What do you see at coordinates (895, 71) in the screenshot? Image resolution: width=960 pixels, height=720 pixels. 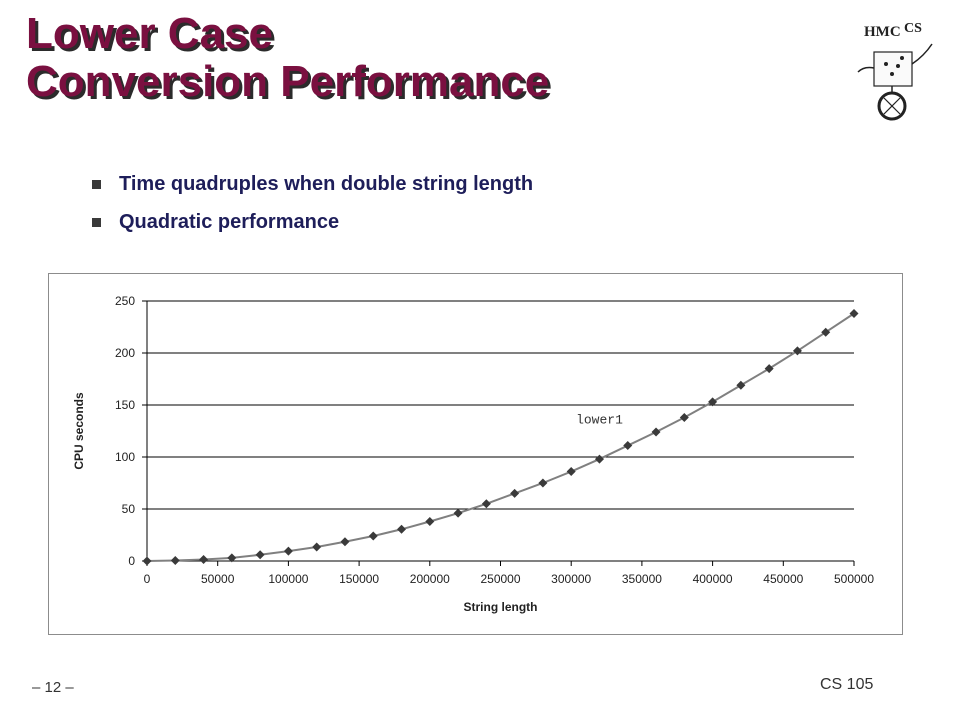 I see `hmc-cs-logo: HMC CS` at bounding box center [895, 71].